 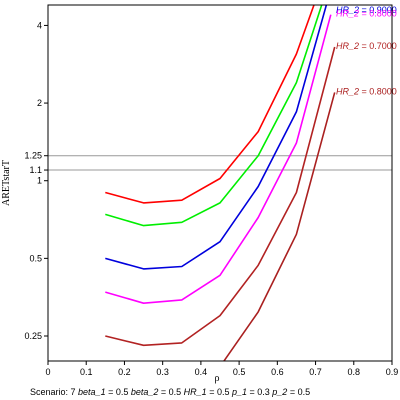 I want to click on x-tick-label-3: 0.3, so click(x=162, y=372).